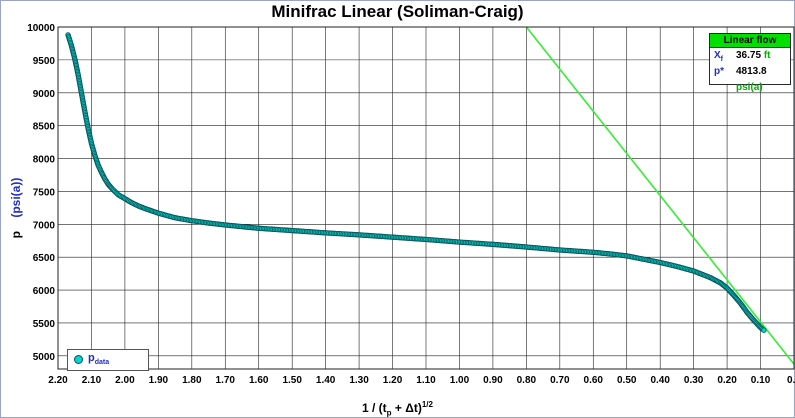  Describe the element at coordinates (761, 380) in the screenshot. I see `x-tick-label: 0.10` at that location.